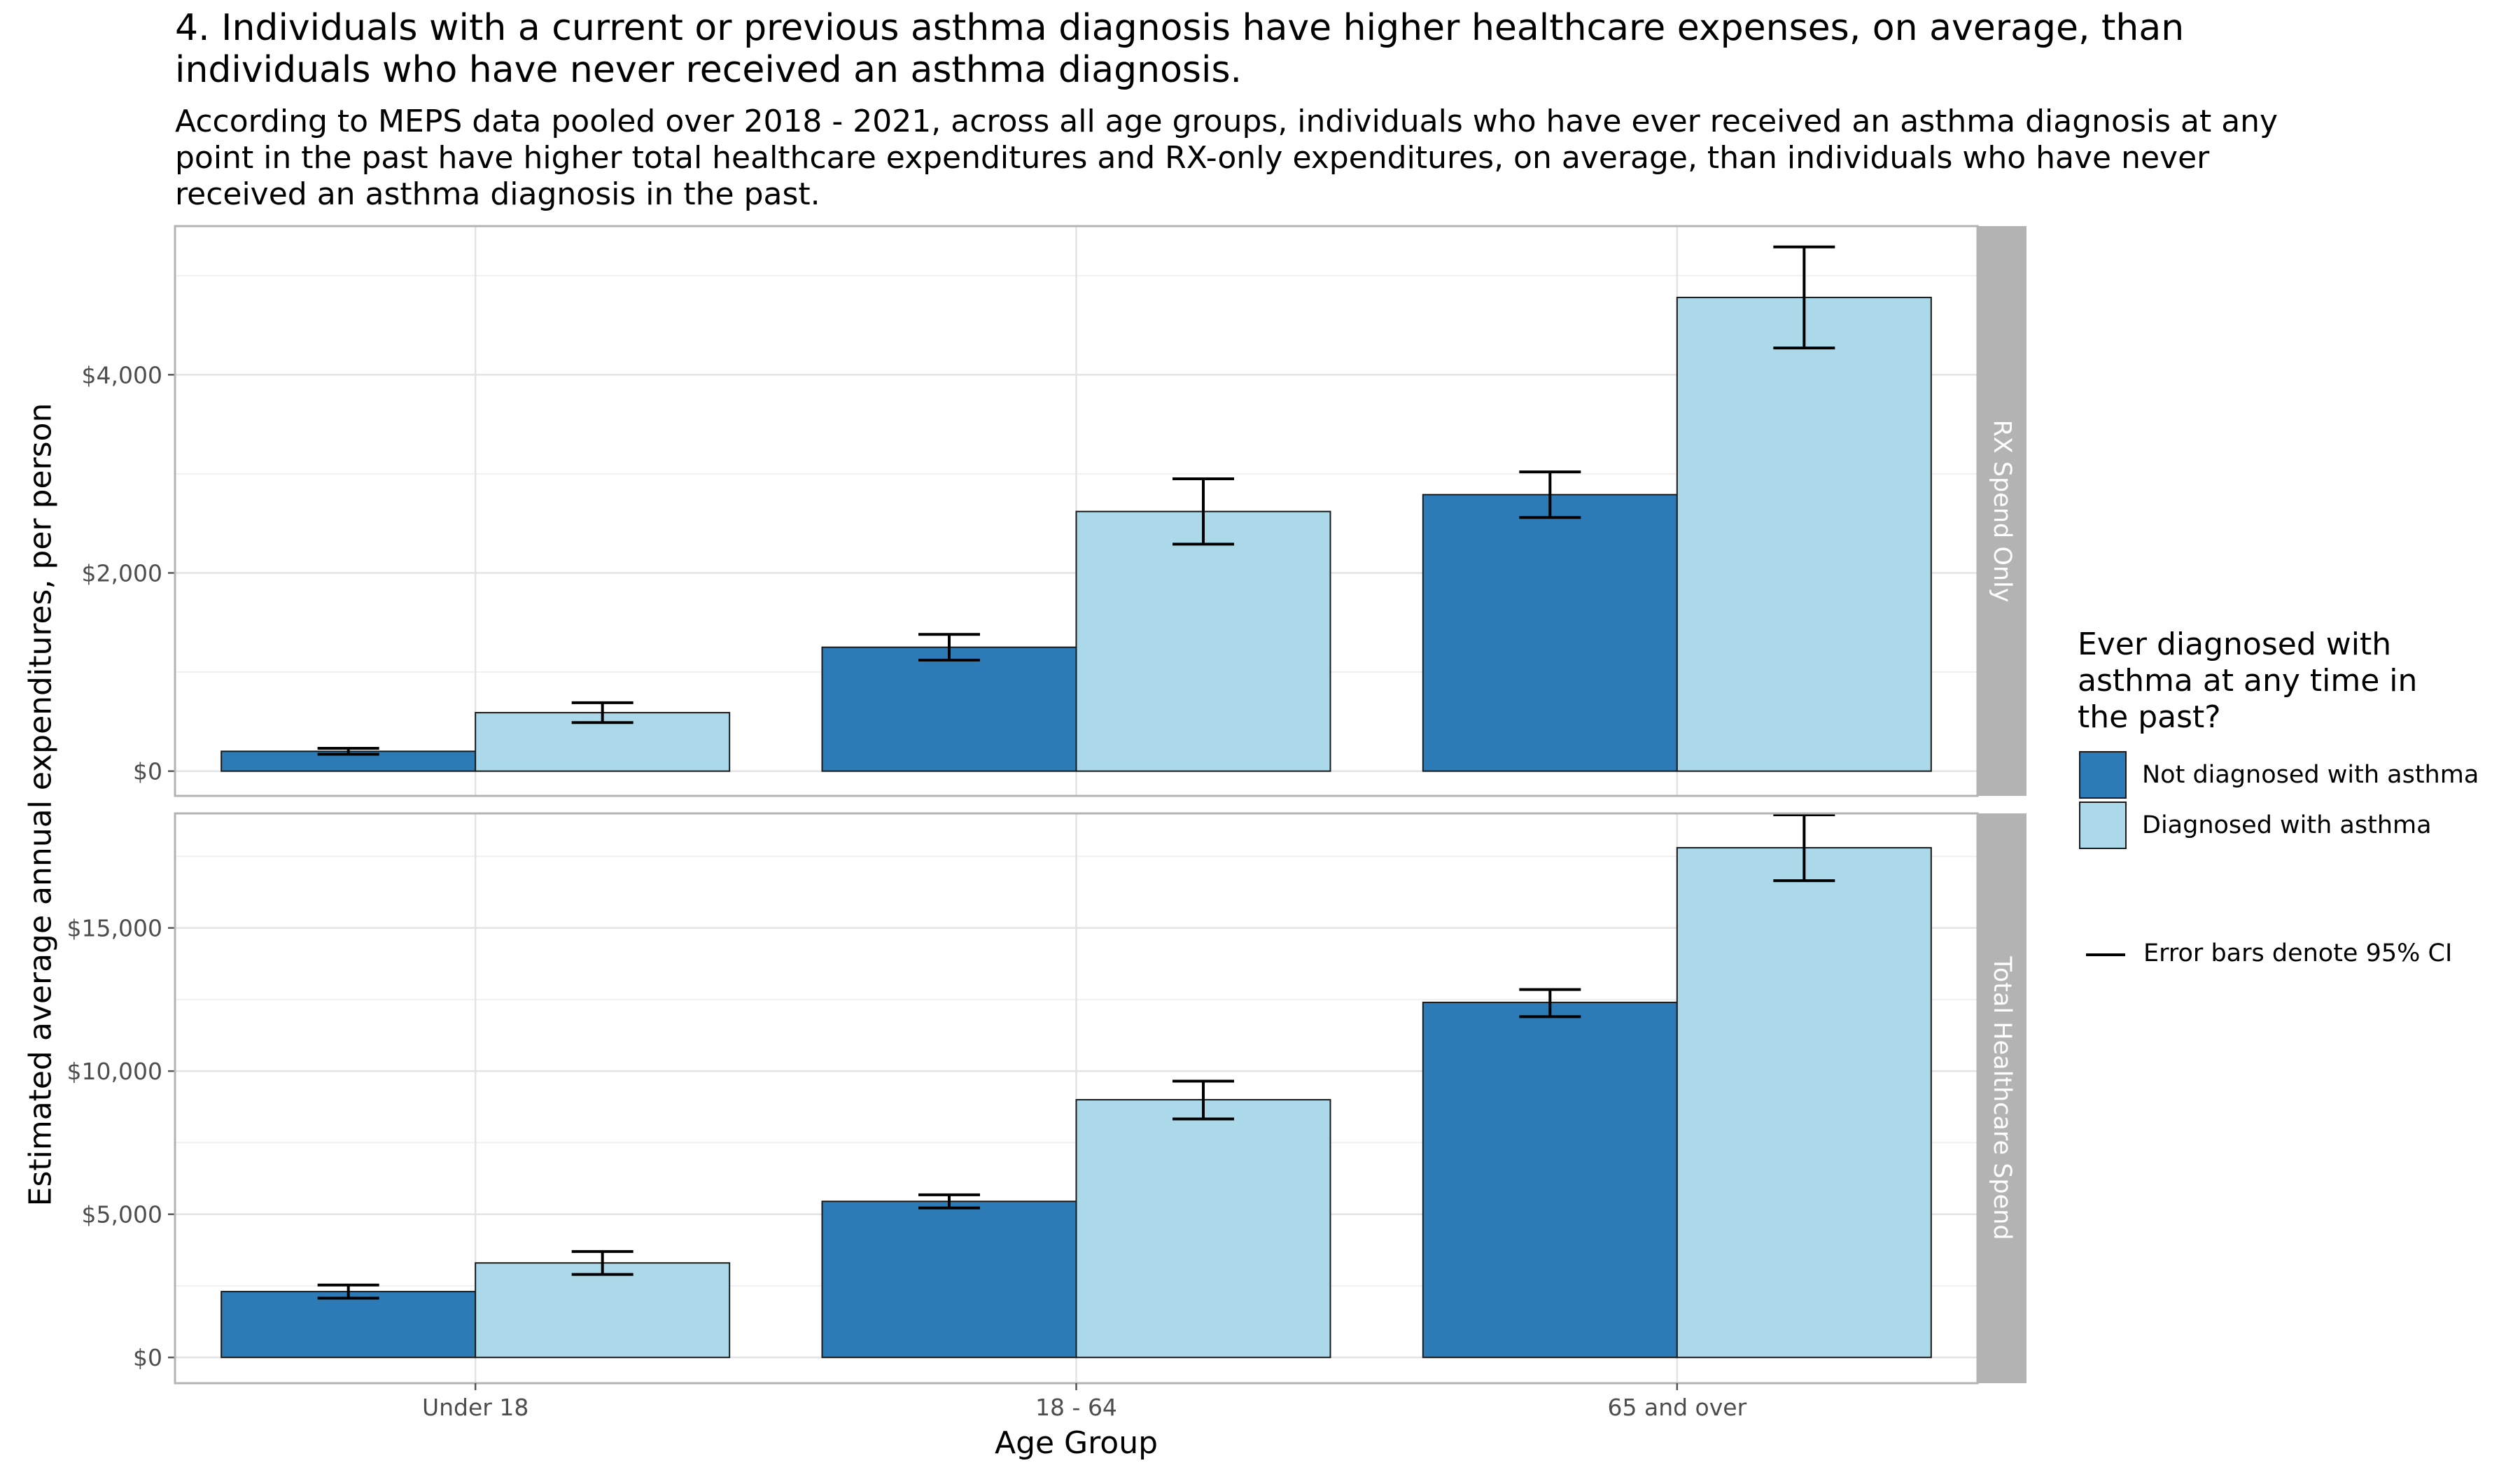 This screenshot has width=2520, height=1470. I want to click on legend-label-diagnosed: Diagnosed with asthma, so click(2287, 825).